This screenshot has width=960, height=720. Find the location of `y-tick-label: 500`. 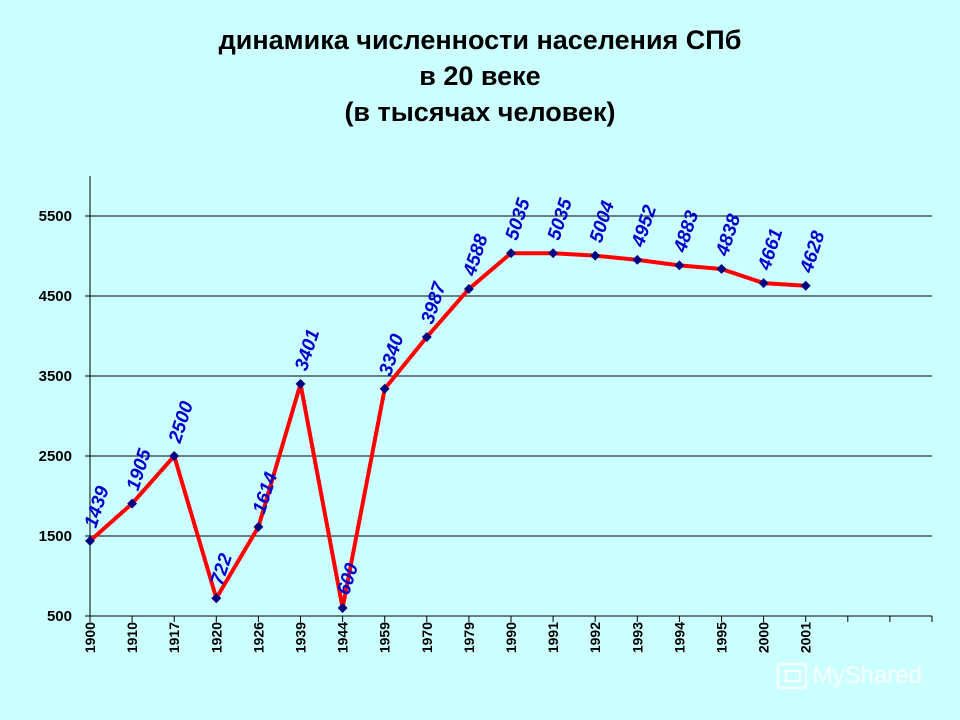

y-tick-label: 500 is located at coordinates (59, 616).